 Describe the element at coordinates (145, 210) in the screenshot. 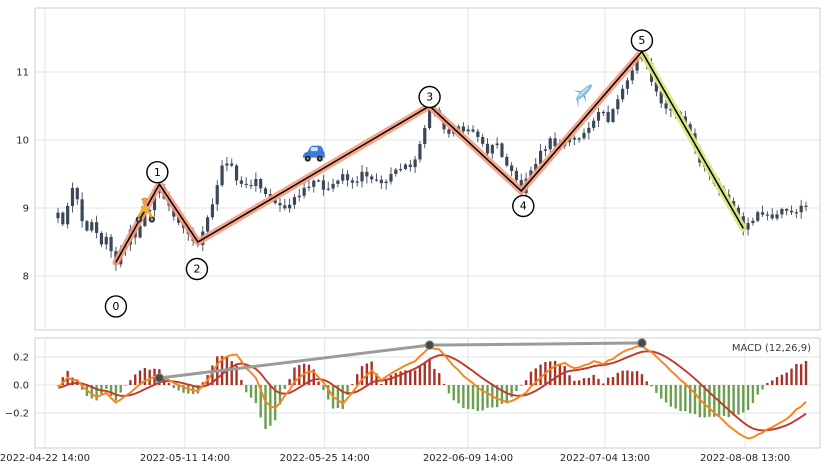

I see `scooter-icon` at that location.